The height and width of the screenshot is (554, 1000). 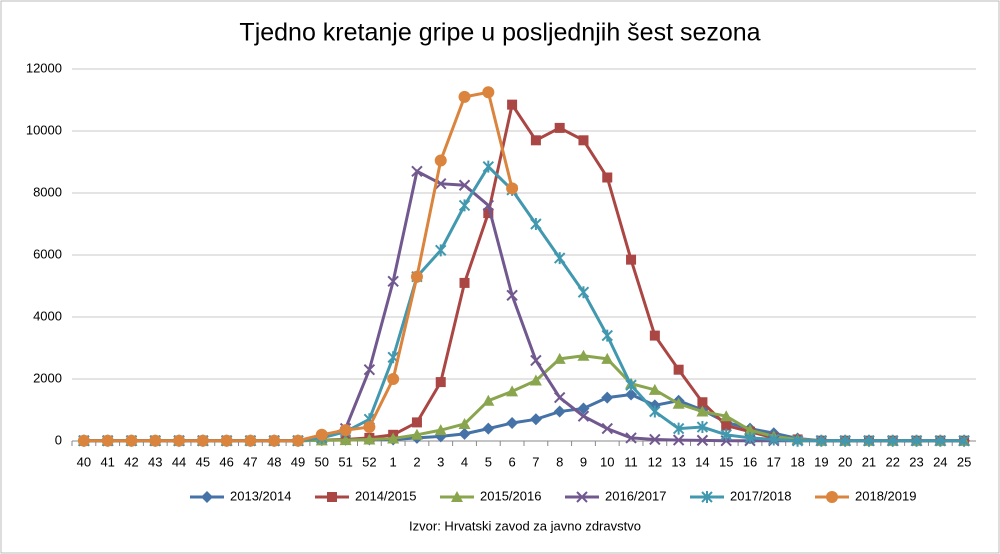 I want to click on x-tick-label: 45, so click(x=203, y=461).